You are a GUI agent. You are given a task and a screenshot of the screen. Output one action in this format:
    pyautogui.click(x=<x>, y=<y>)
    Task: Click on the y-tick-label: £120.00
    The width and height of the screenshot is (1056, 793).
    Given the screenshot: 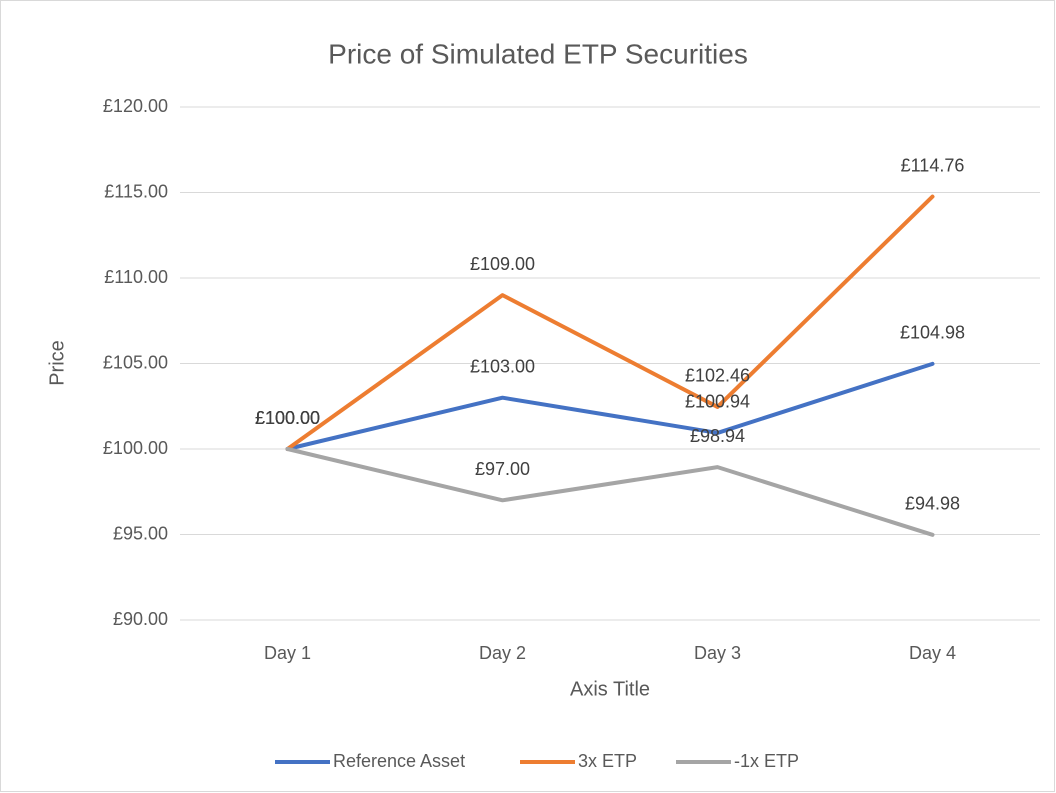 What is the action you would take?
    pyautogui.click(x=135, y=106)
    